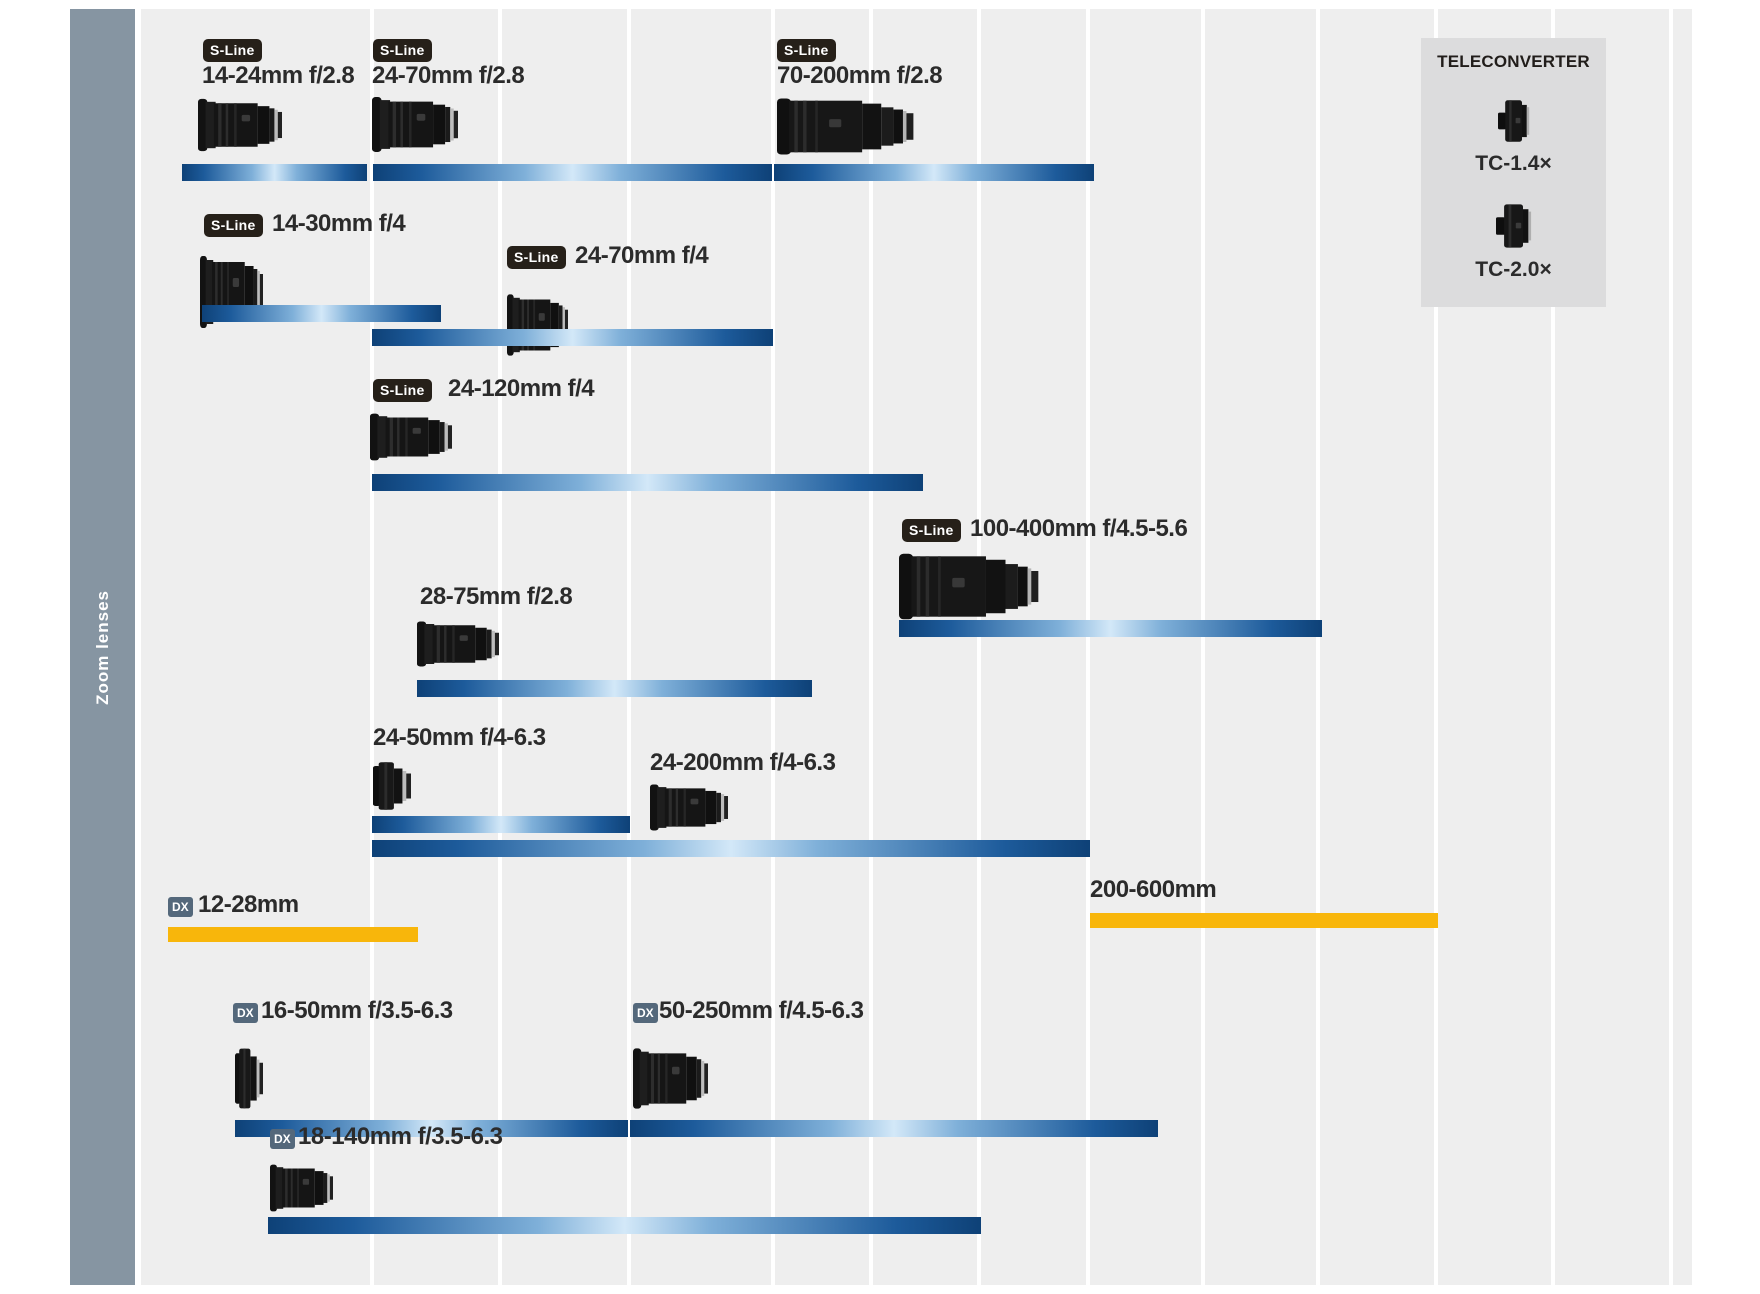  I want to click on zoom-lenses-sidebar: Zoom lenses, so click(102, 647).